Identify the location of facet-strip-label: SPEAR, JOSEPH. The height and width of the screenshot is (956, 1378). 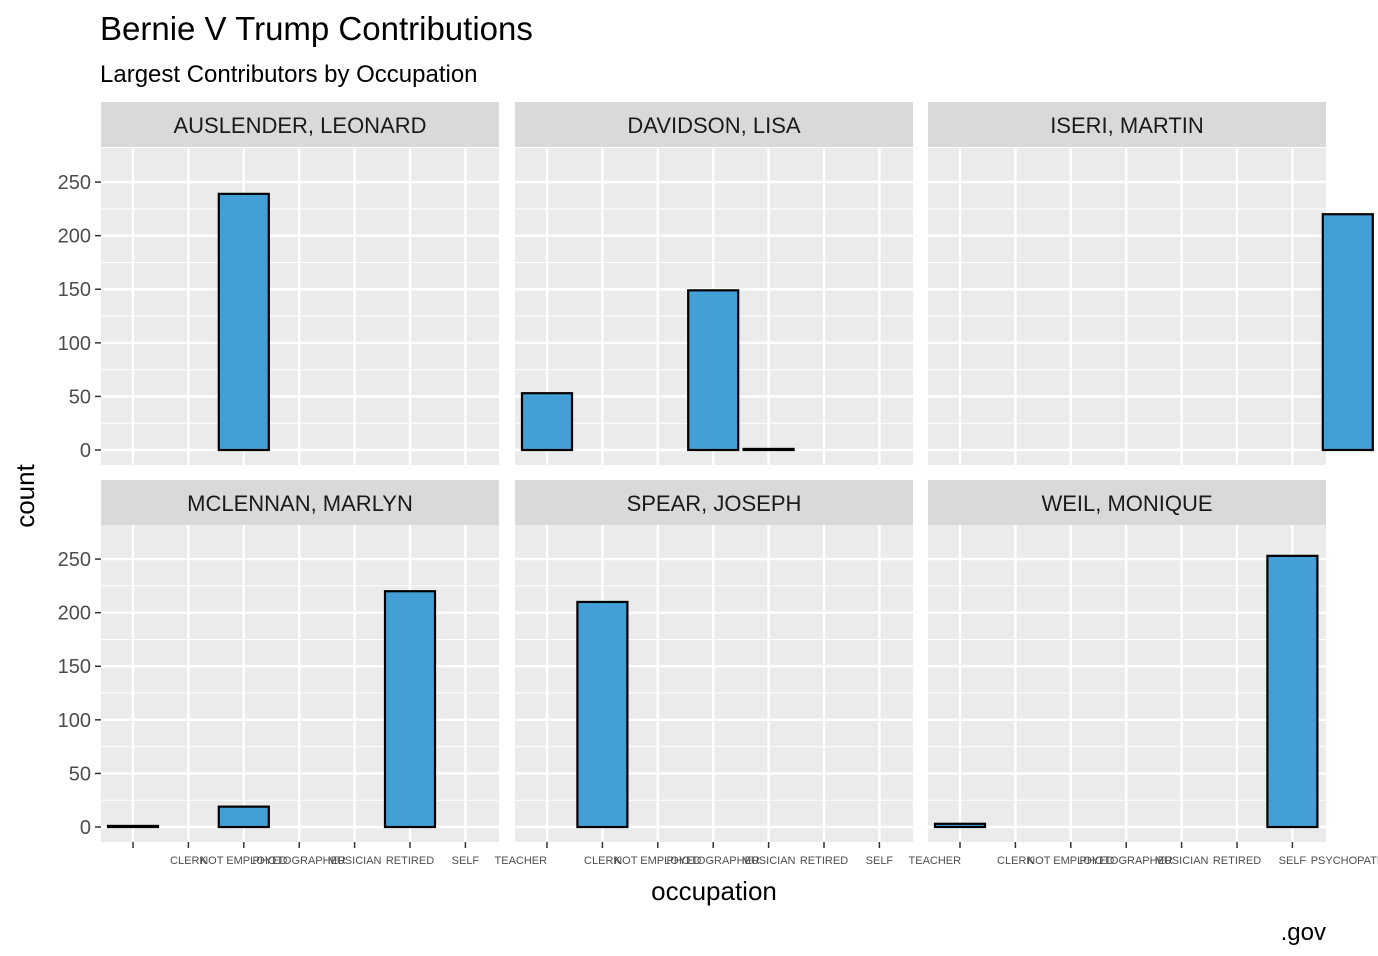
(714, 503).